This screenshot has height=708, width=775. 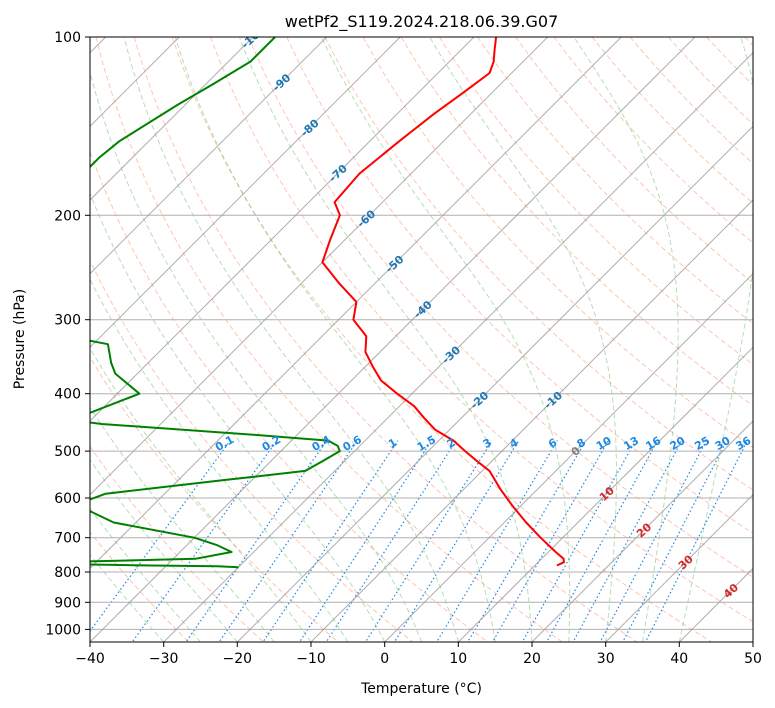 I want to click on x-tick-label: −40, so click(x=90, y=659).